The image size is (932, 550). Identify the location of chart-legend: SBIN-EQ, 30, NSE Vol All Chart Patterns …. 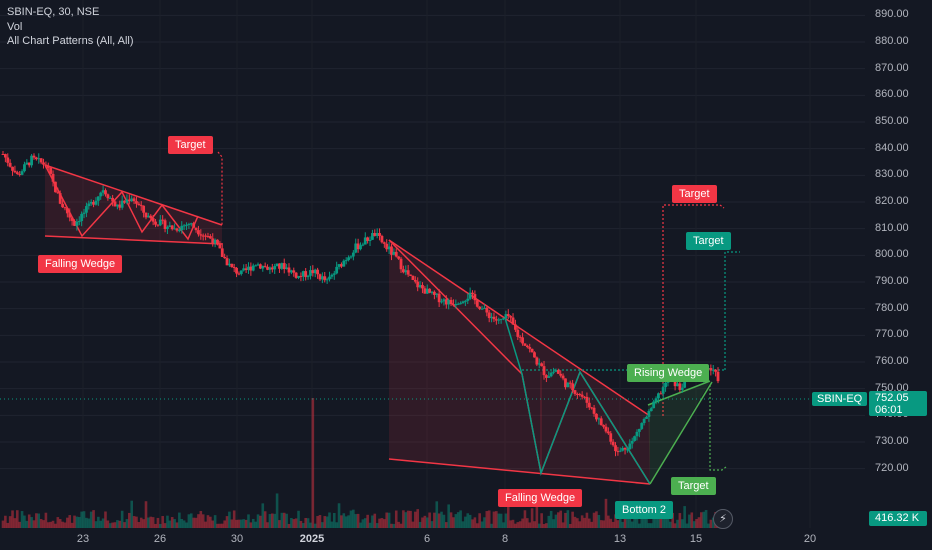
(70, 27).